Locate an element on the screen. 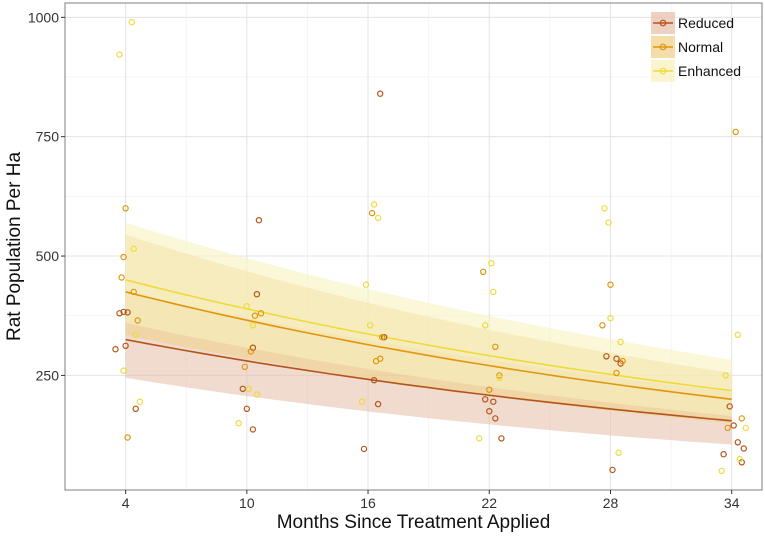 The height and width of the screenshot is (536, 765). legend-dot-reduced is located at coordinates (663, 23).